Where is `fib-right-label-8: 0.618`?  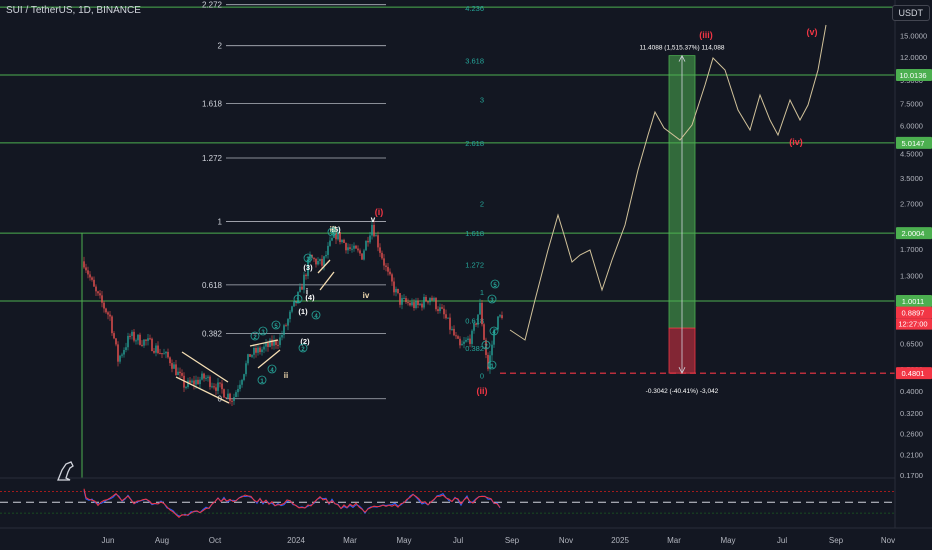 fib-right-label-8: 0.618 is located at coordinates (474, 321).